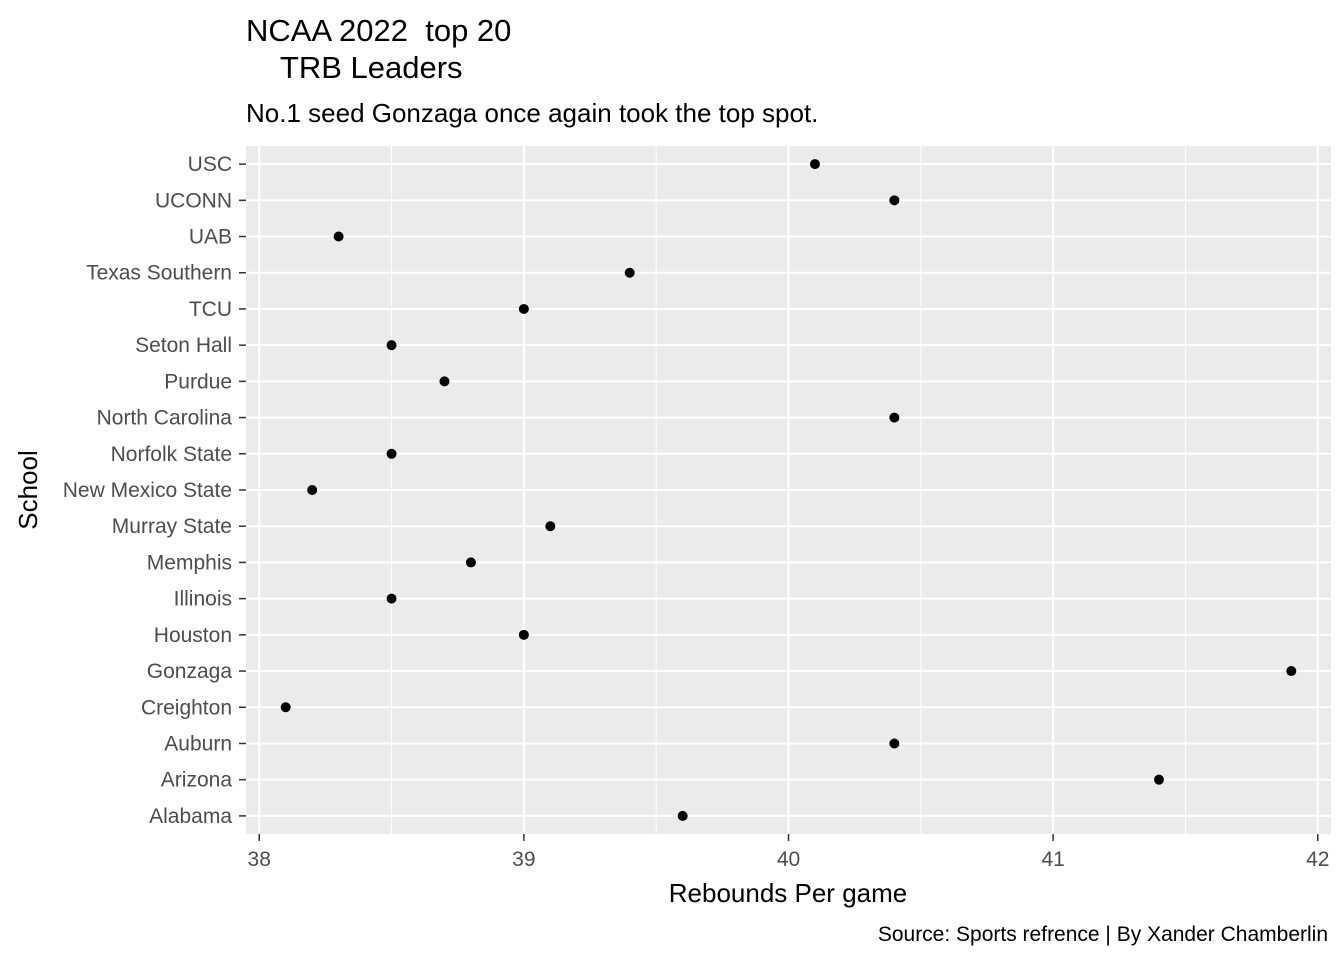 The width and height of the screenshot is (1344, 960). I want to click on x-tick-label: 41, so click(1052, 859).